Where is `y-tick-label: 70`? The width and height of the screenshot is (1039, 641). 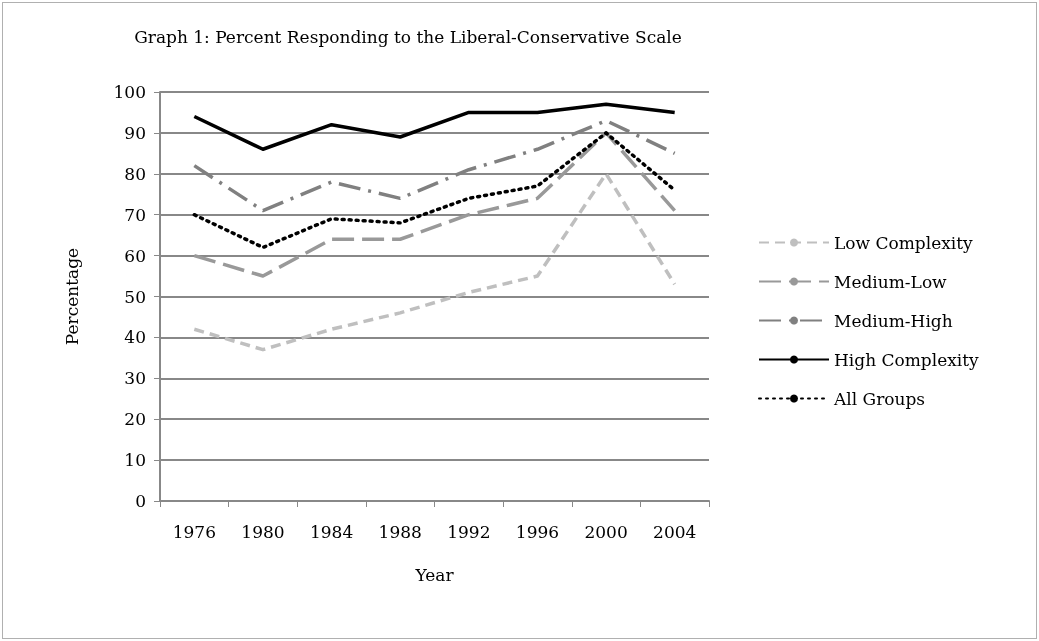 y-tick-label: 70 is located at coordinates (135, 214).